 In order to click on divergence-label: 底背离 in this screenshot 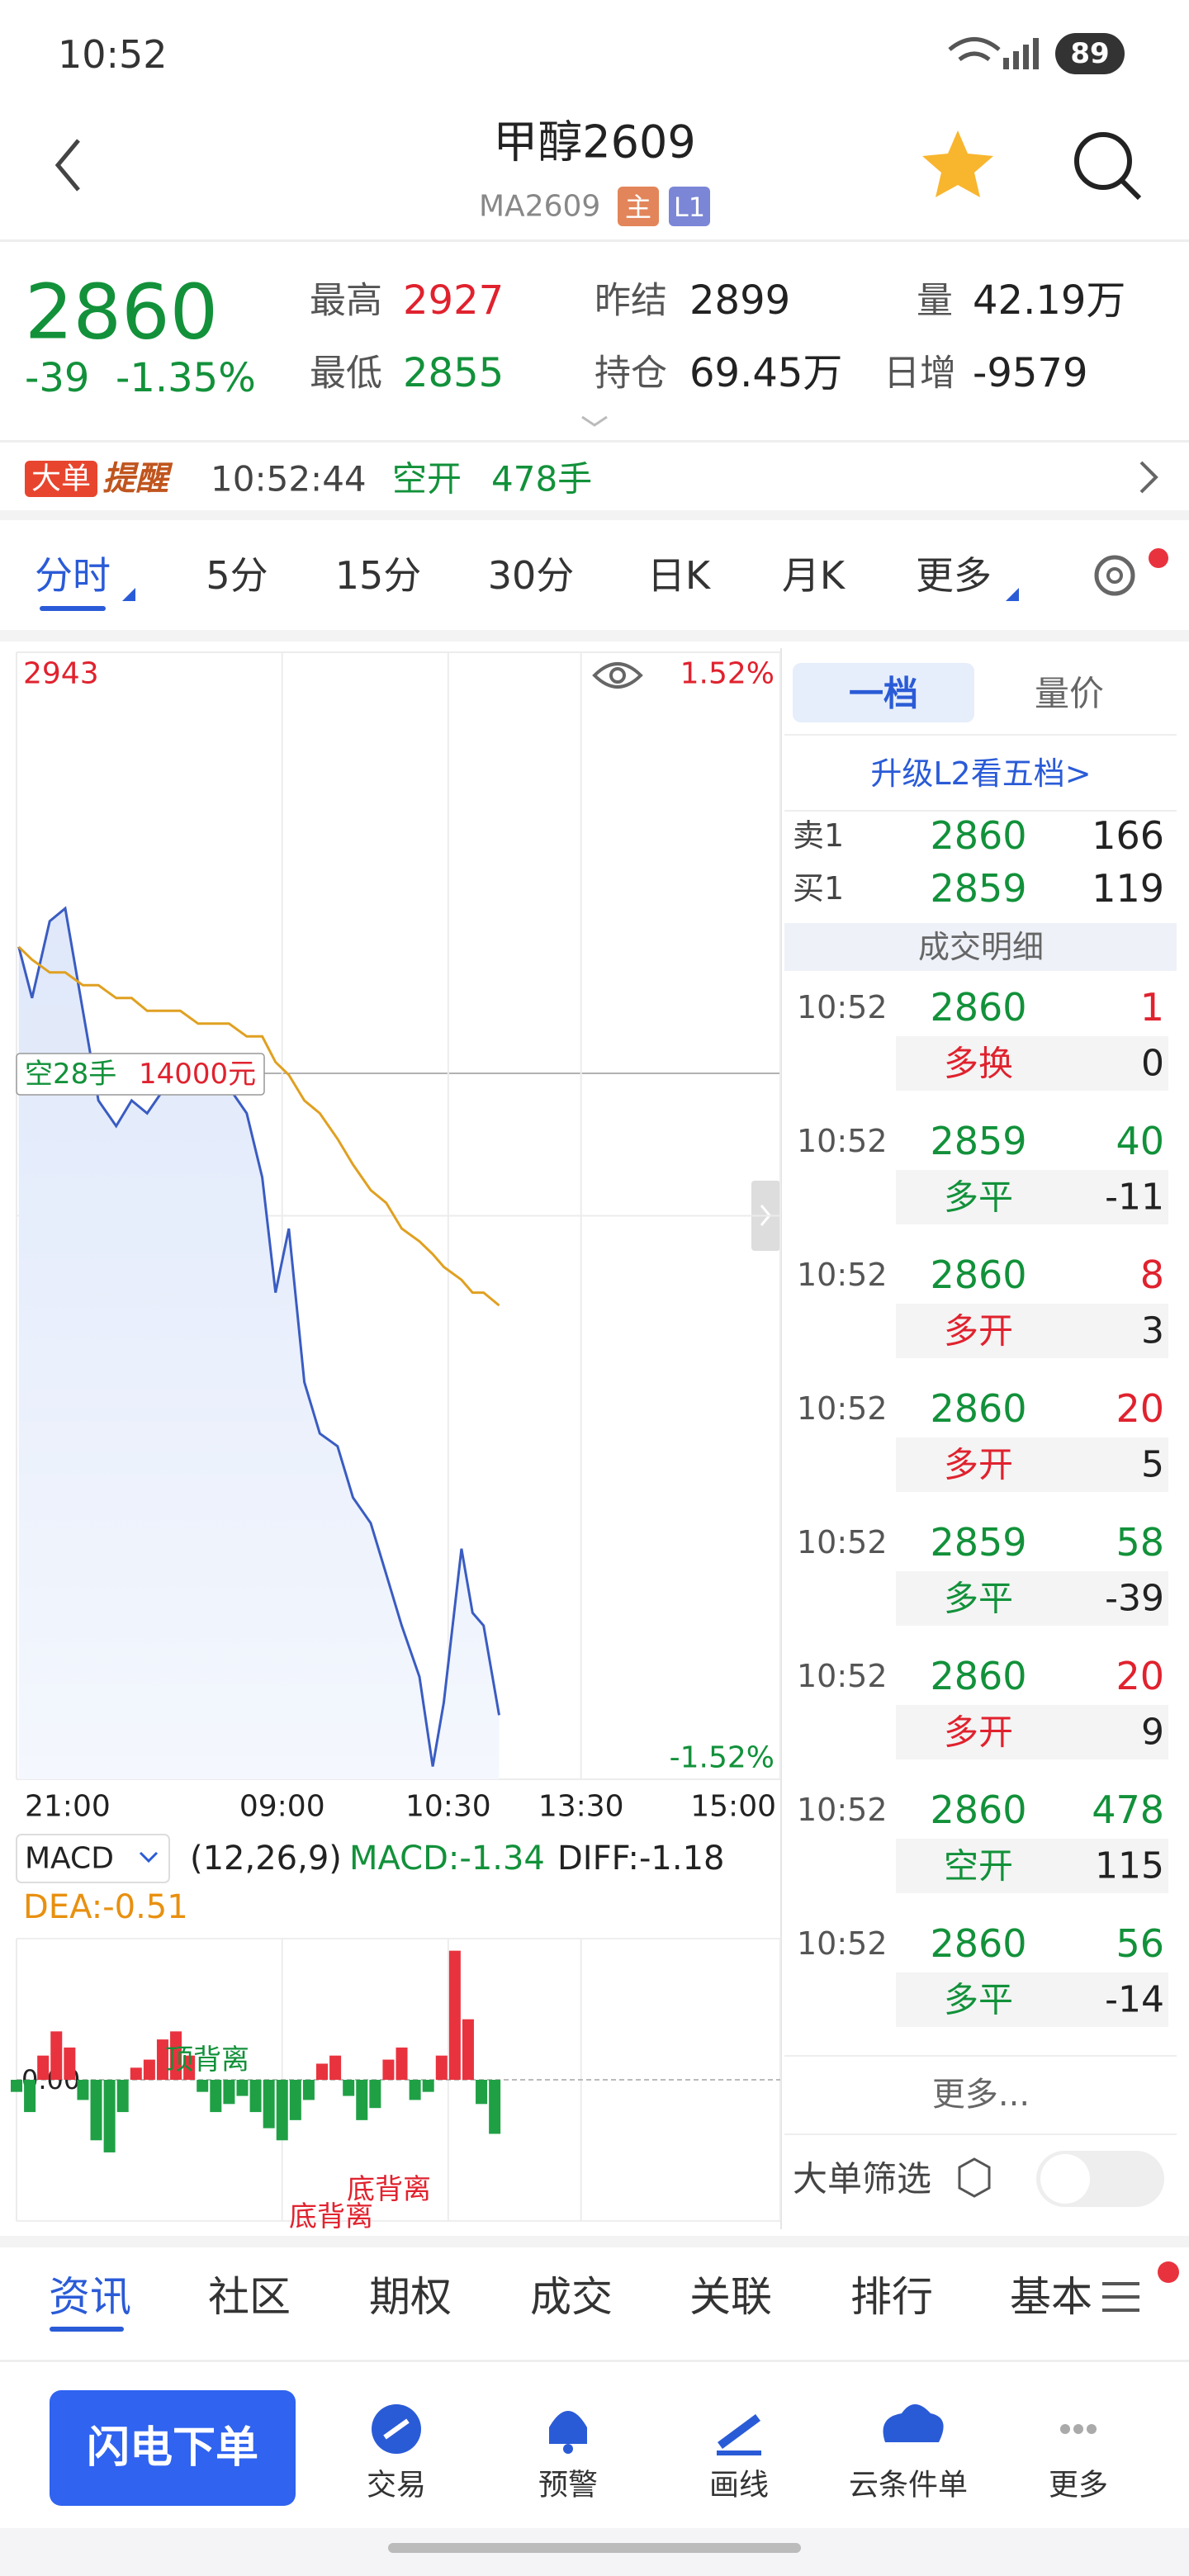, I will do `click(331, 2216)`.